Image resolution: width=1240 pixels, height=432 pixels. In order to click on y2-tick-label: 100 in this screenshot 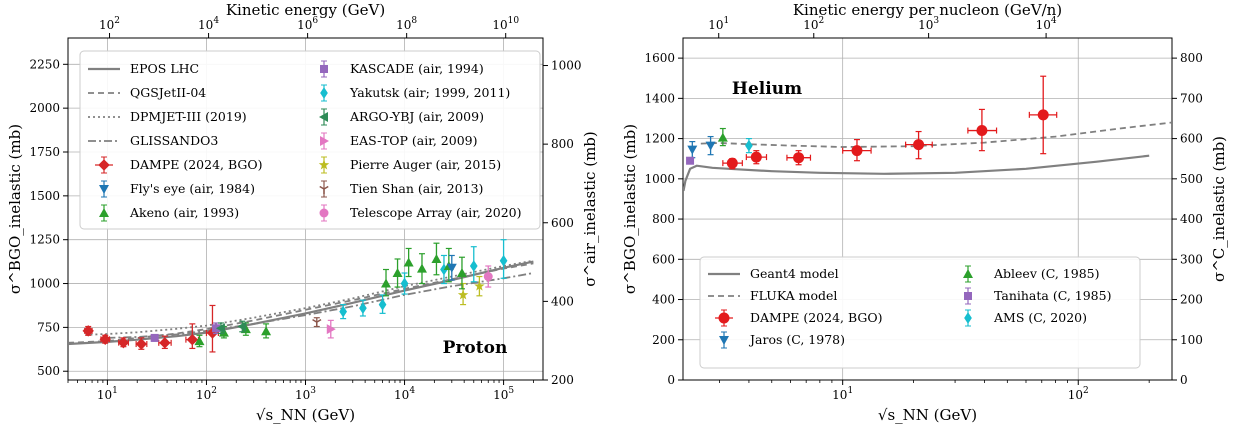, I will do `click(1191, 340)`.